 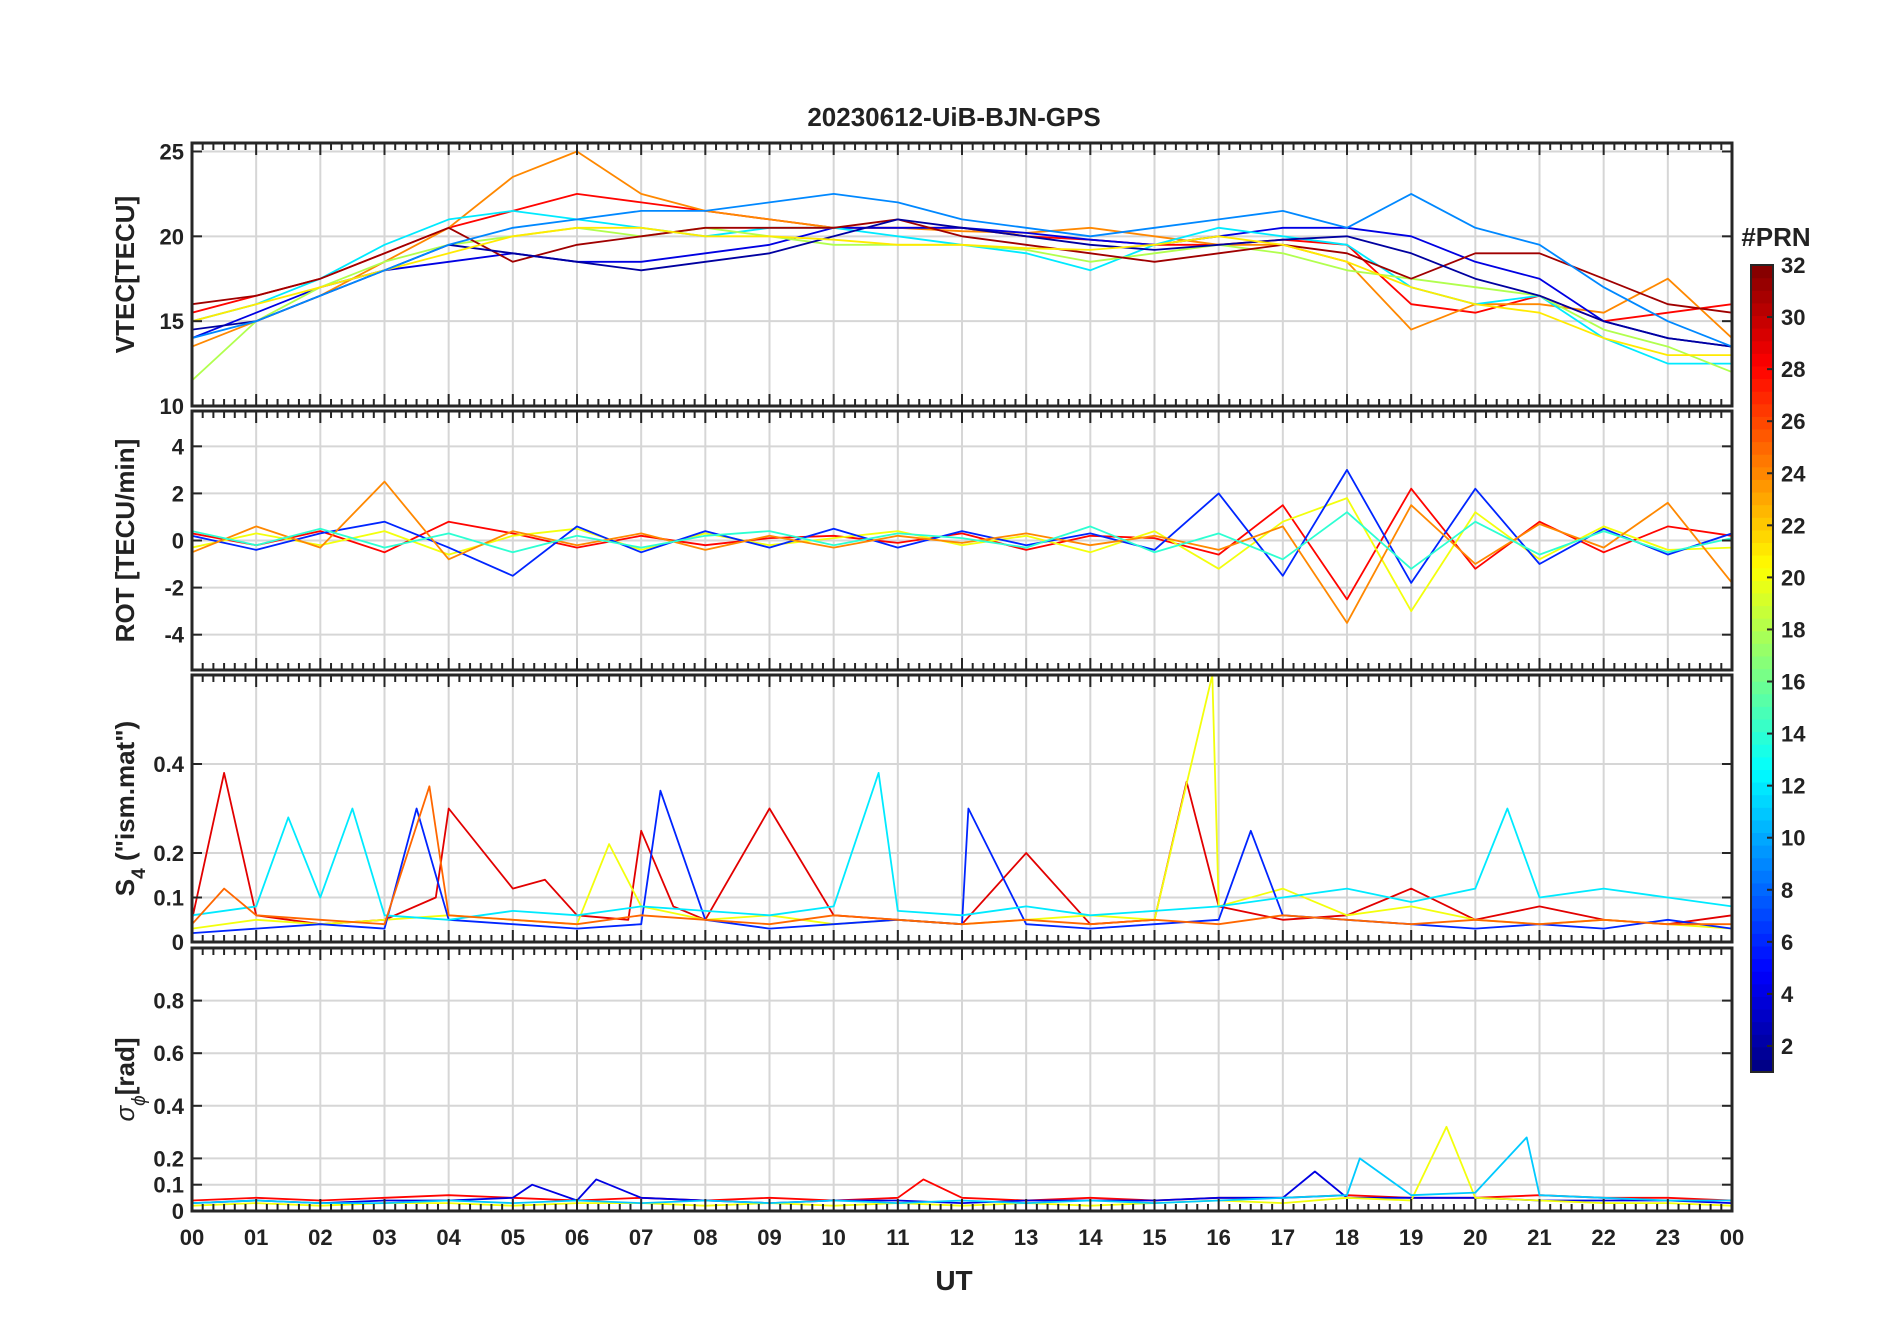 I want to click on ylabel-main-rot: ROT [TECU/min], so click(x=125, y=541).